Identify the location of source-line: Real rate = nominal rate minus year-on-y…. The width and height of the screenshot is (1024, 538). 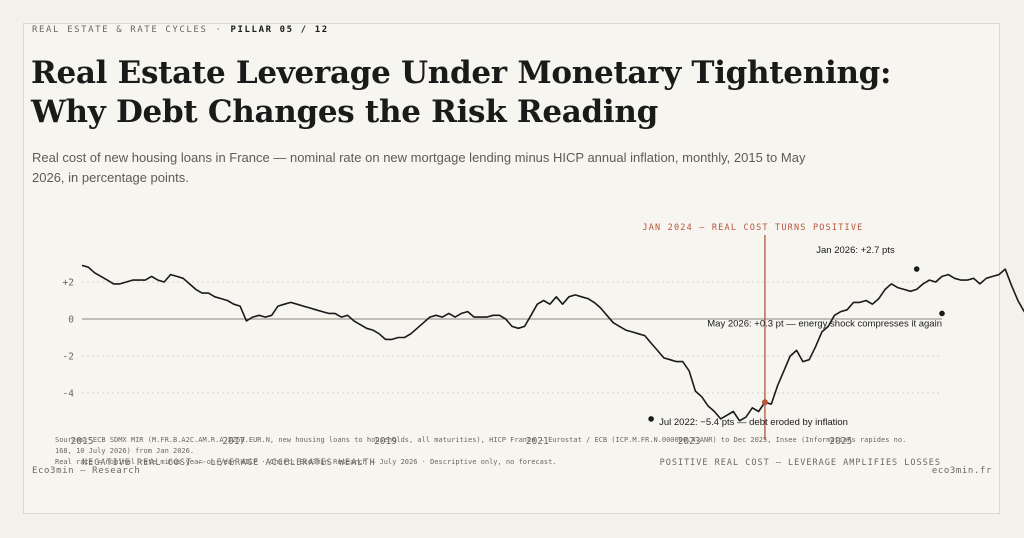
(306, 462).